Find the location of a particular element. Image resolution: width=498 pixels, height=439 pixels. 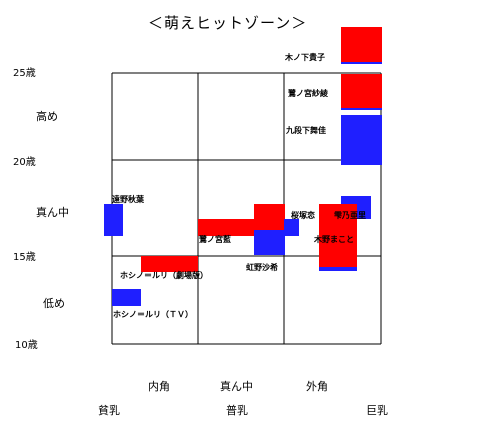

y-tick-25: 25歳 is located at coordinates (24, 73).